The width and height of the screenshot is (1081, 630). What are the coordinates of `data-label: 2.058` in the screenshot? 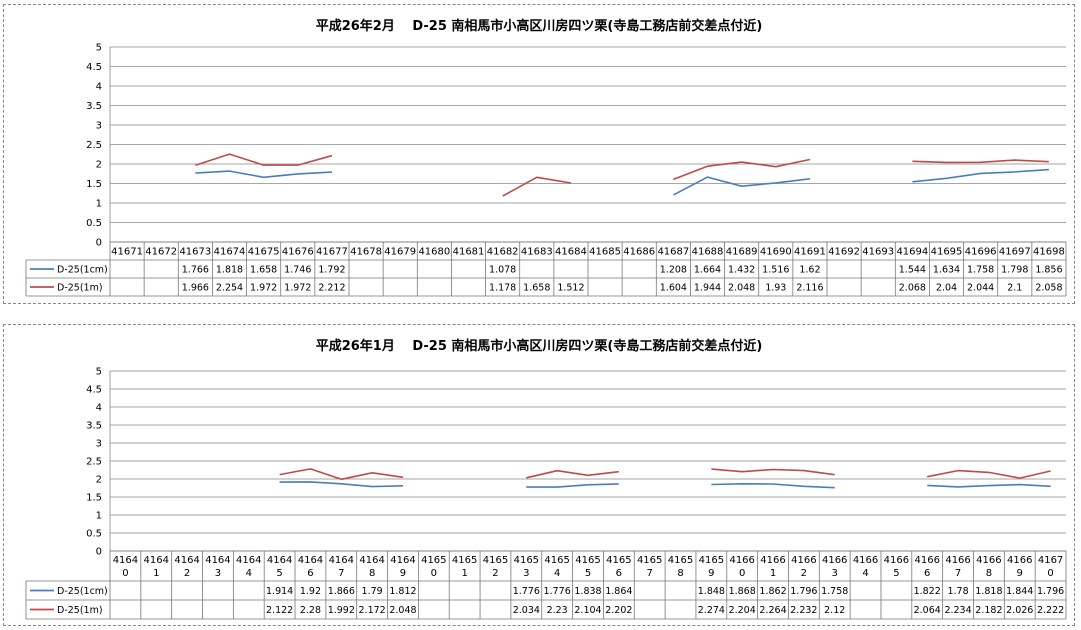 It's located at (1048, 288).